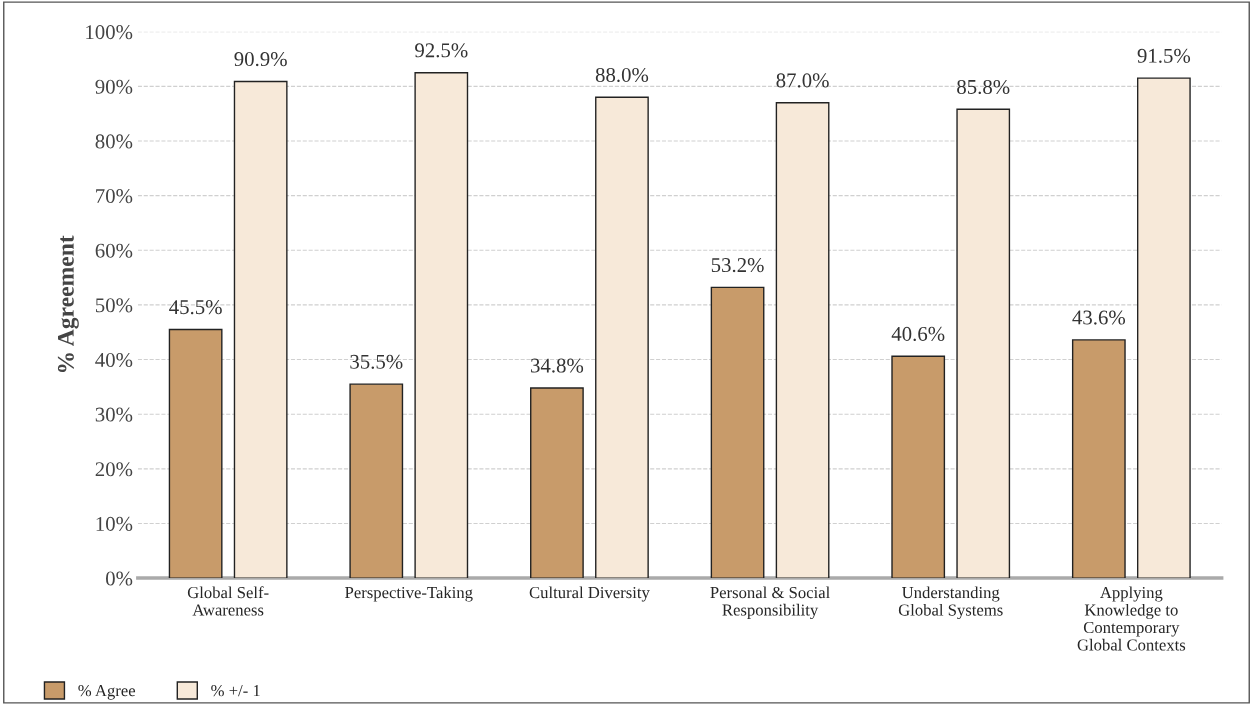 This screenshot has width=1253, height=705. Describe the element at coordinates (983, 87) in the screenshot. I see `data-label: 85.8%` at that location.